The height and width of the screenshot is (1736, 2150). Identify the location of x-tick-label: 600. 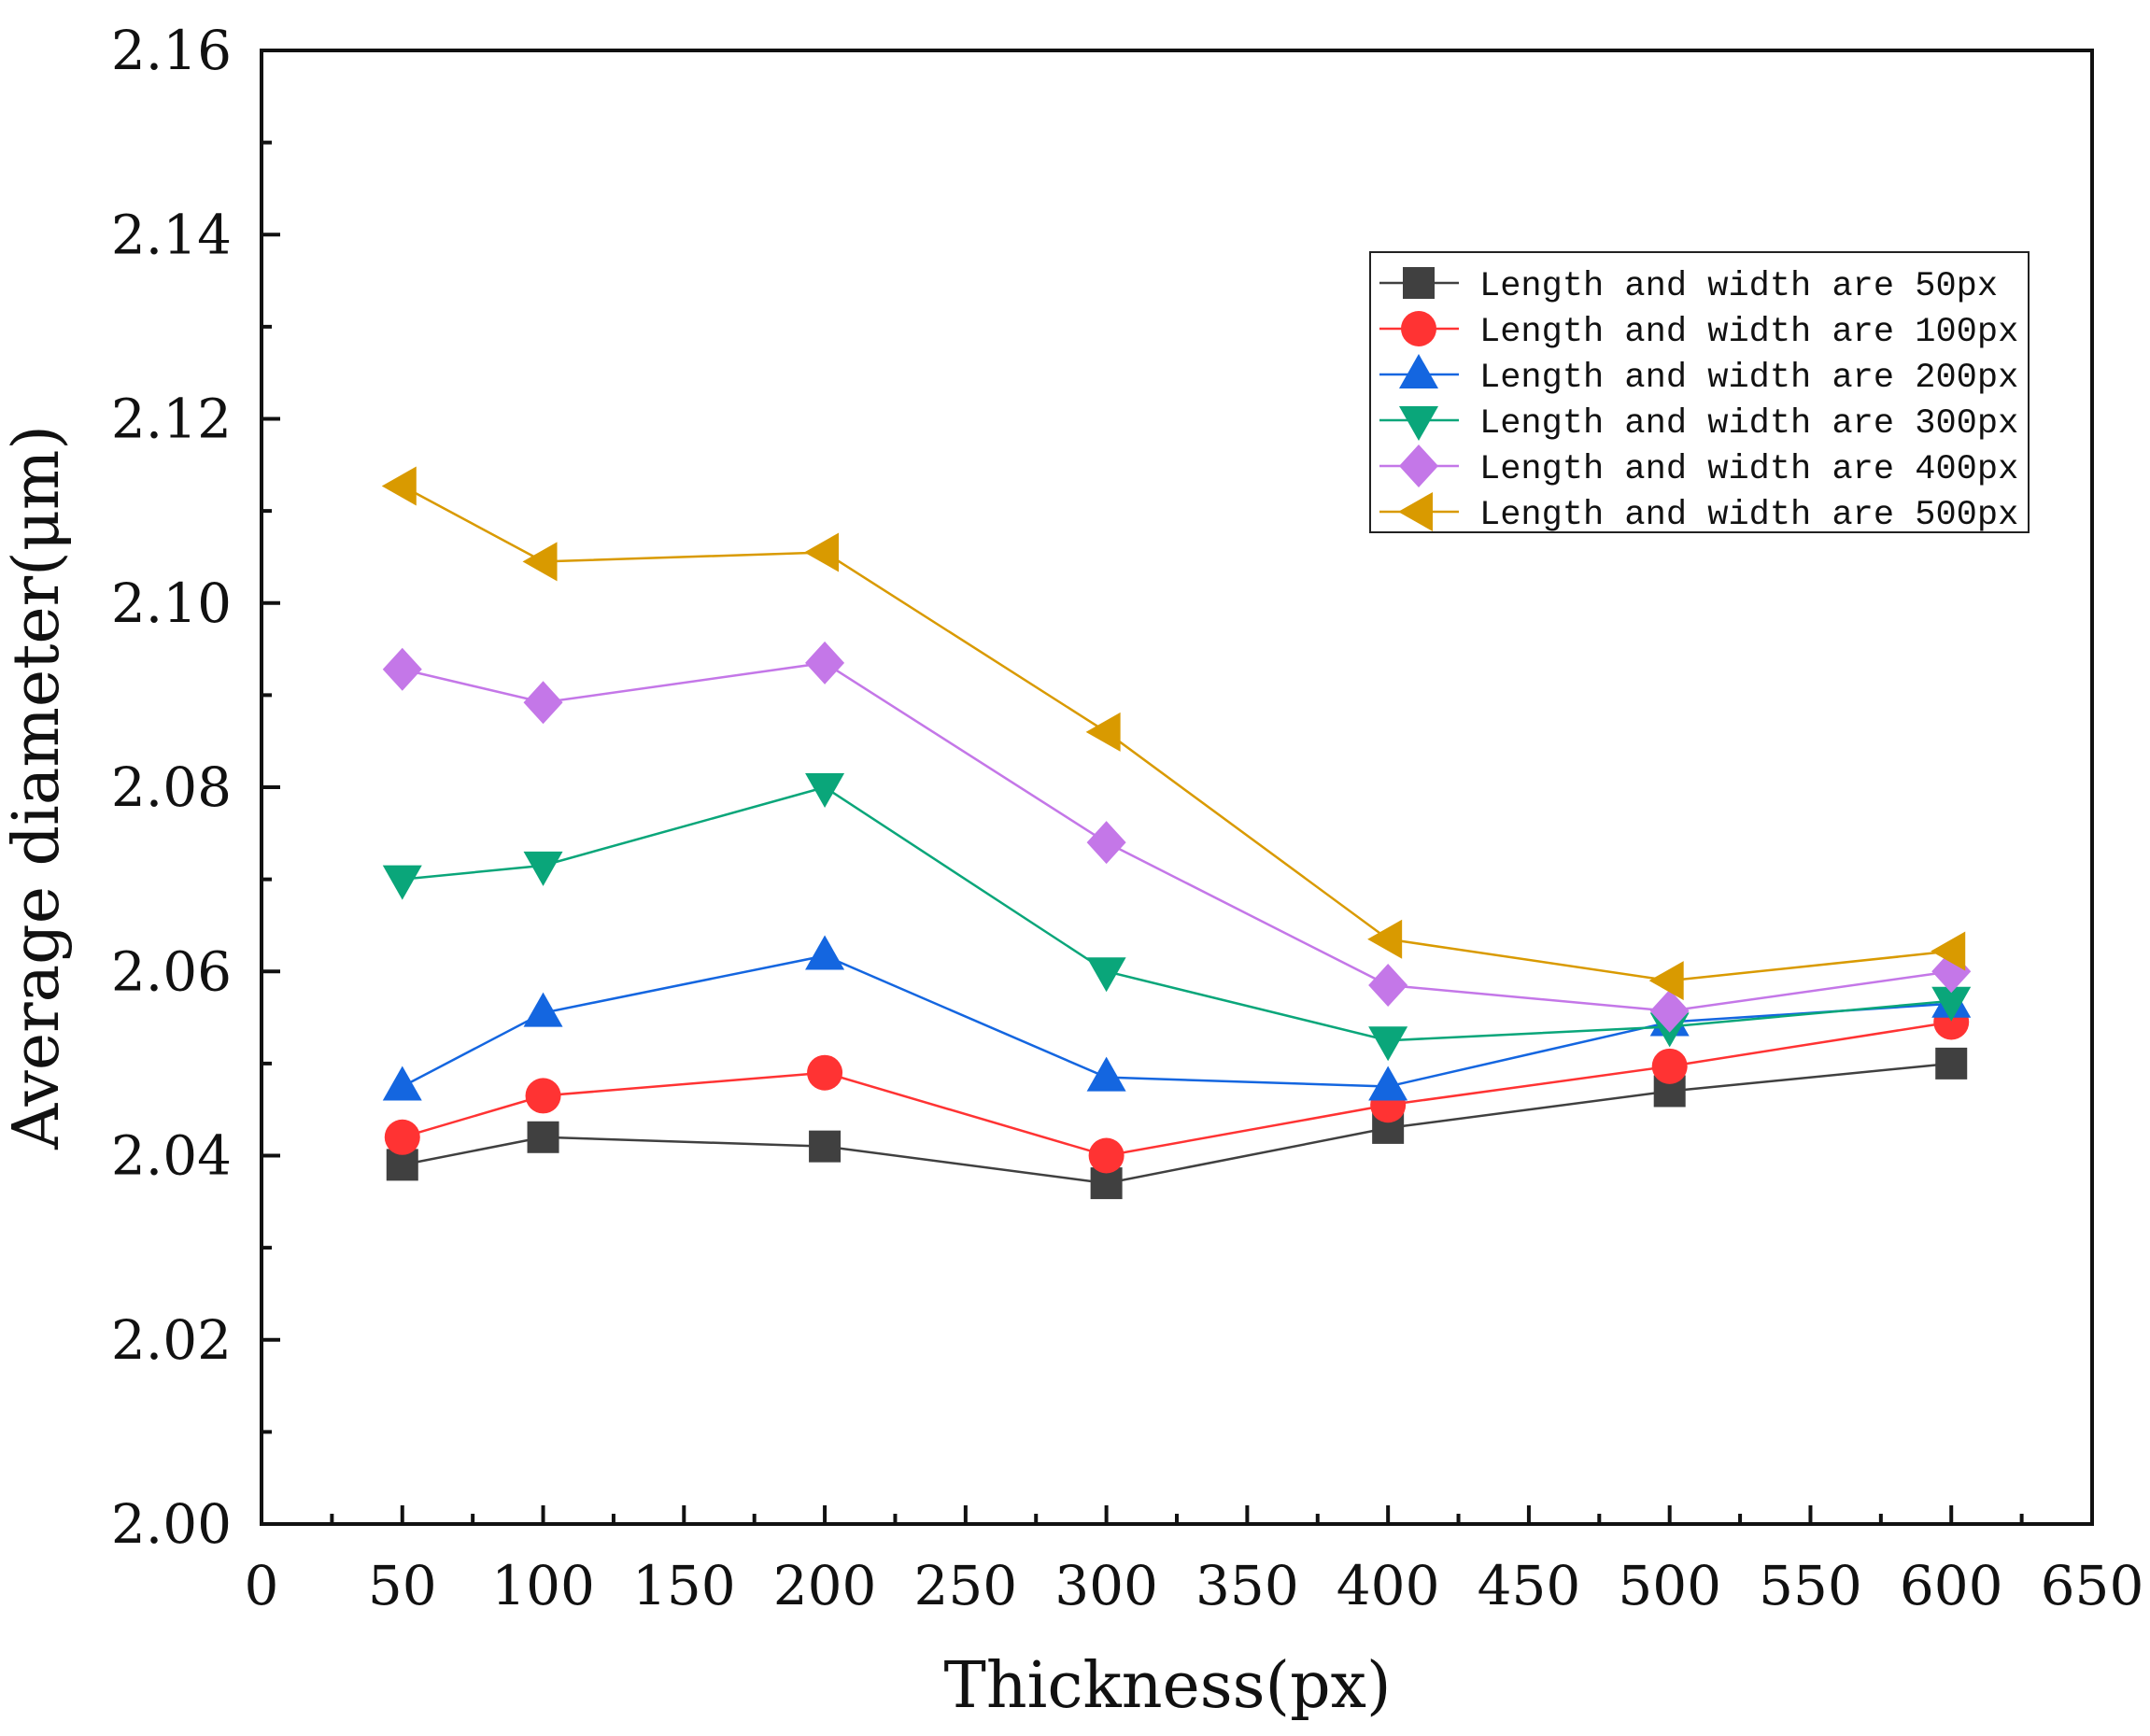
(1951, 1585).